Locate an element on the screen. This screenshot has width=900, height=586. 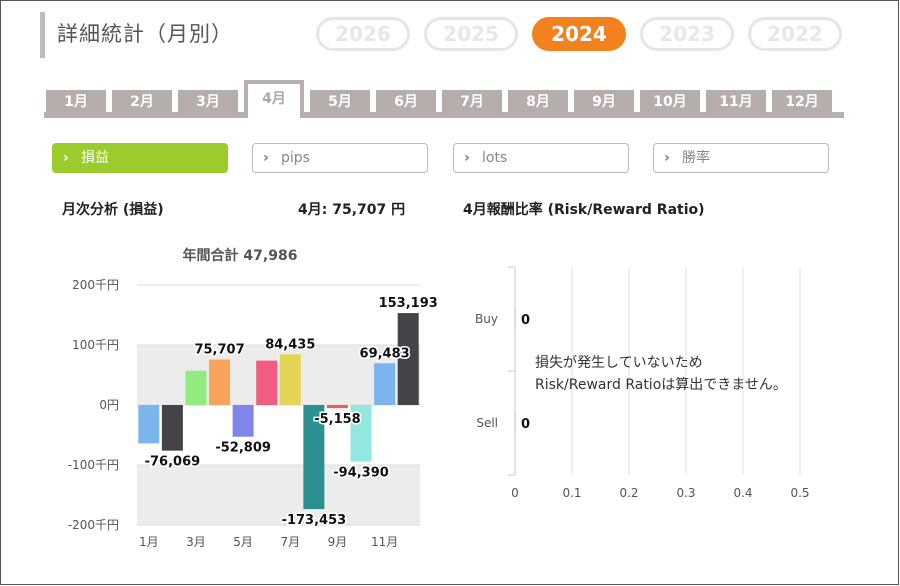
x-tick-label: 0.3 is located at coordinates (685, 493).